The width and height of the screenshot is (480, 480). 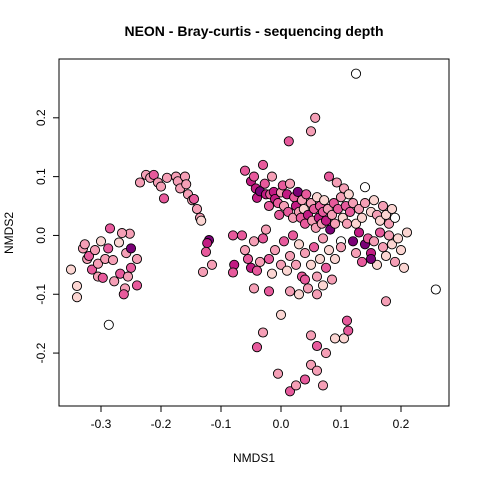 What do you see at coordinates (46, 236) in the screenshot?
I see `y-axis: -0.2 -0.1 0.0 0.1 0.2` at bounding box center [46, 236].